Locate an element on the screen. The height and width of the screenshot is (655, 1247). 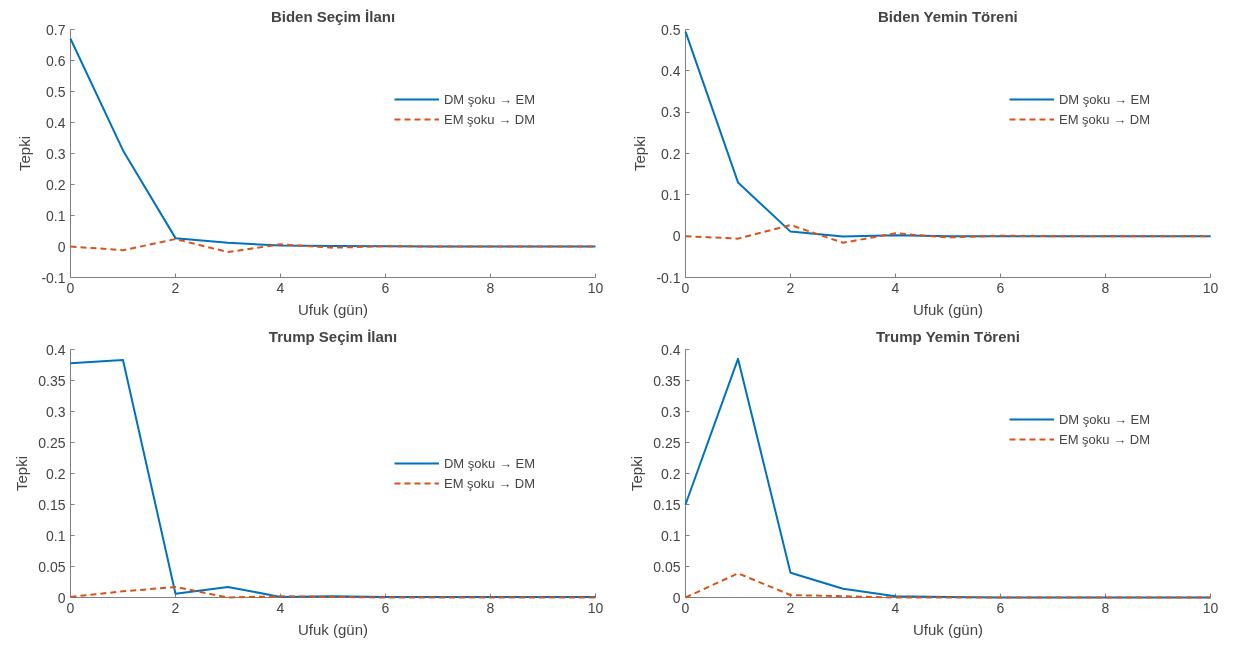
chart-title: Trump Seçim İlanı is located at coordinates (333, 336).